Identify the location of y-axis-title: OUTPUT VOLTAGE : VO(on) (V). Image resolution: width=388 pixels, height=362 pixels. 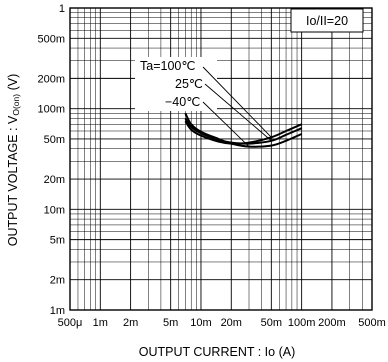
(13, 160).